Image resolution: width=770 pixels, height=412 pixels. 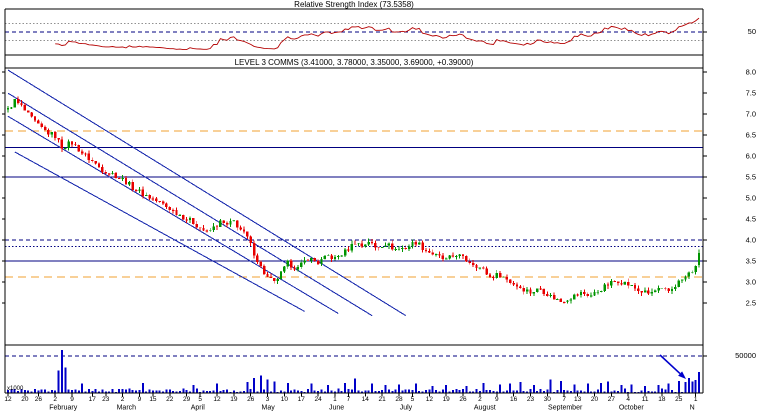 What do you see at coordinates (628, 399) in the screenshot?
I see `date-tick-label: 4` at bounding box center [628, 399].